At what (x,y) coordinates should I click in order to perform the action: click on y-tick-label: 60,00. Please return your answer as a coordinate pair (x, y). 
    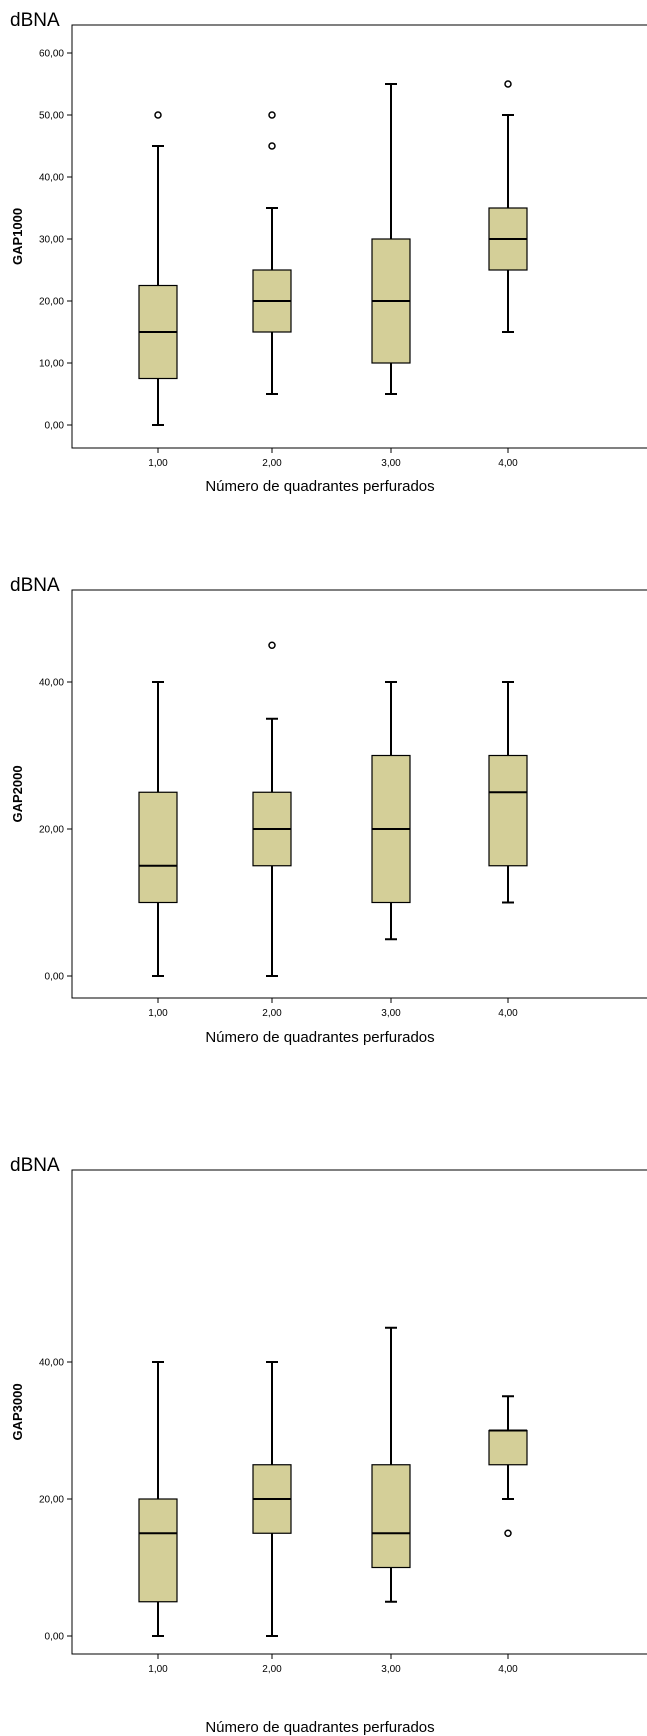
    Looking at the image, I should click on (51, 54).